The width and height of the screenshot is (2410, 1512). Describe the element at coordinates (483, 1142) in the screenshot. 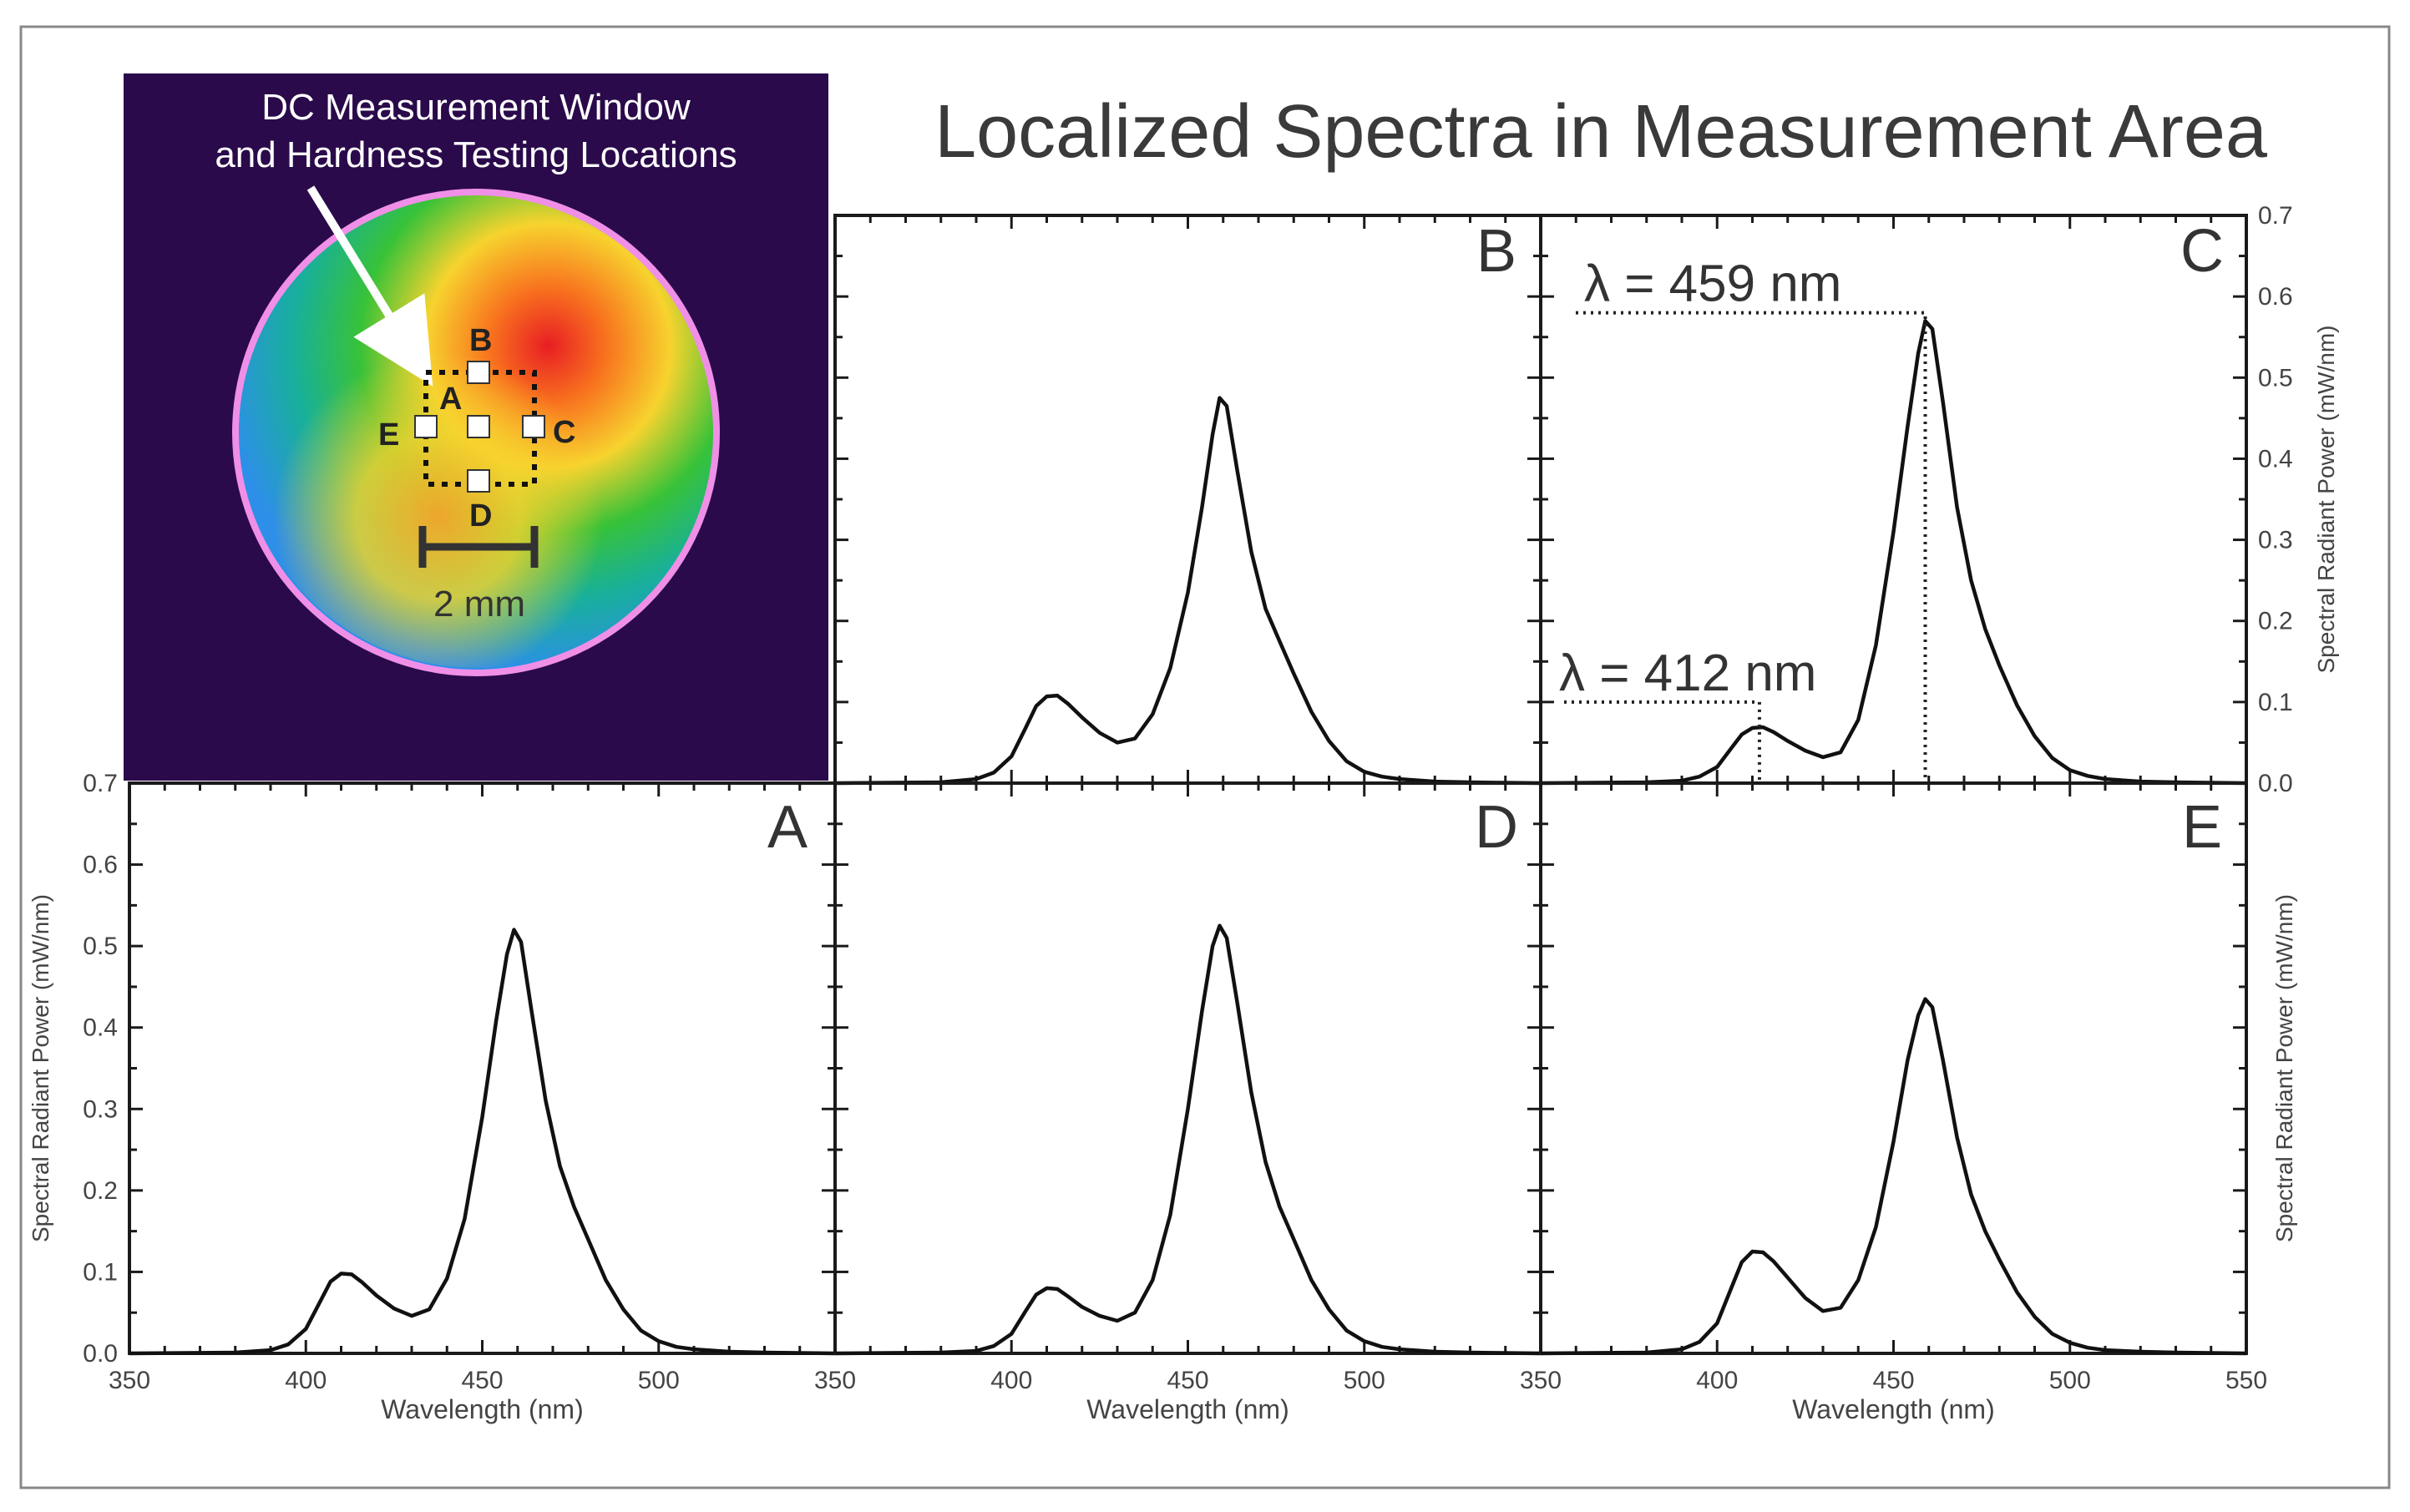

I see `panel-a-spectrum-line` at that location.